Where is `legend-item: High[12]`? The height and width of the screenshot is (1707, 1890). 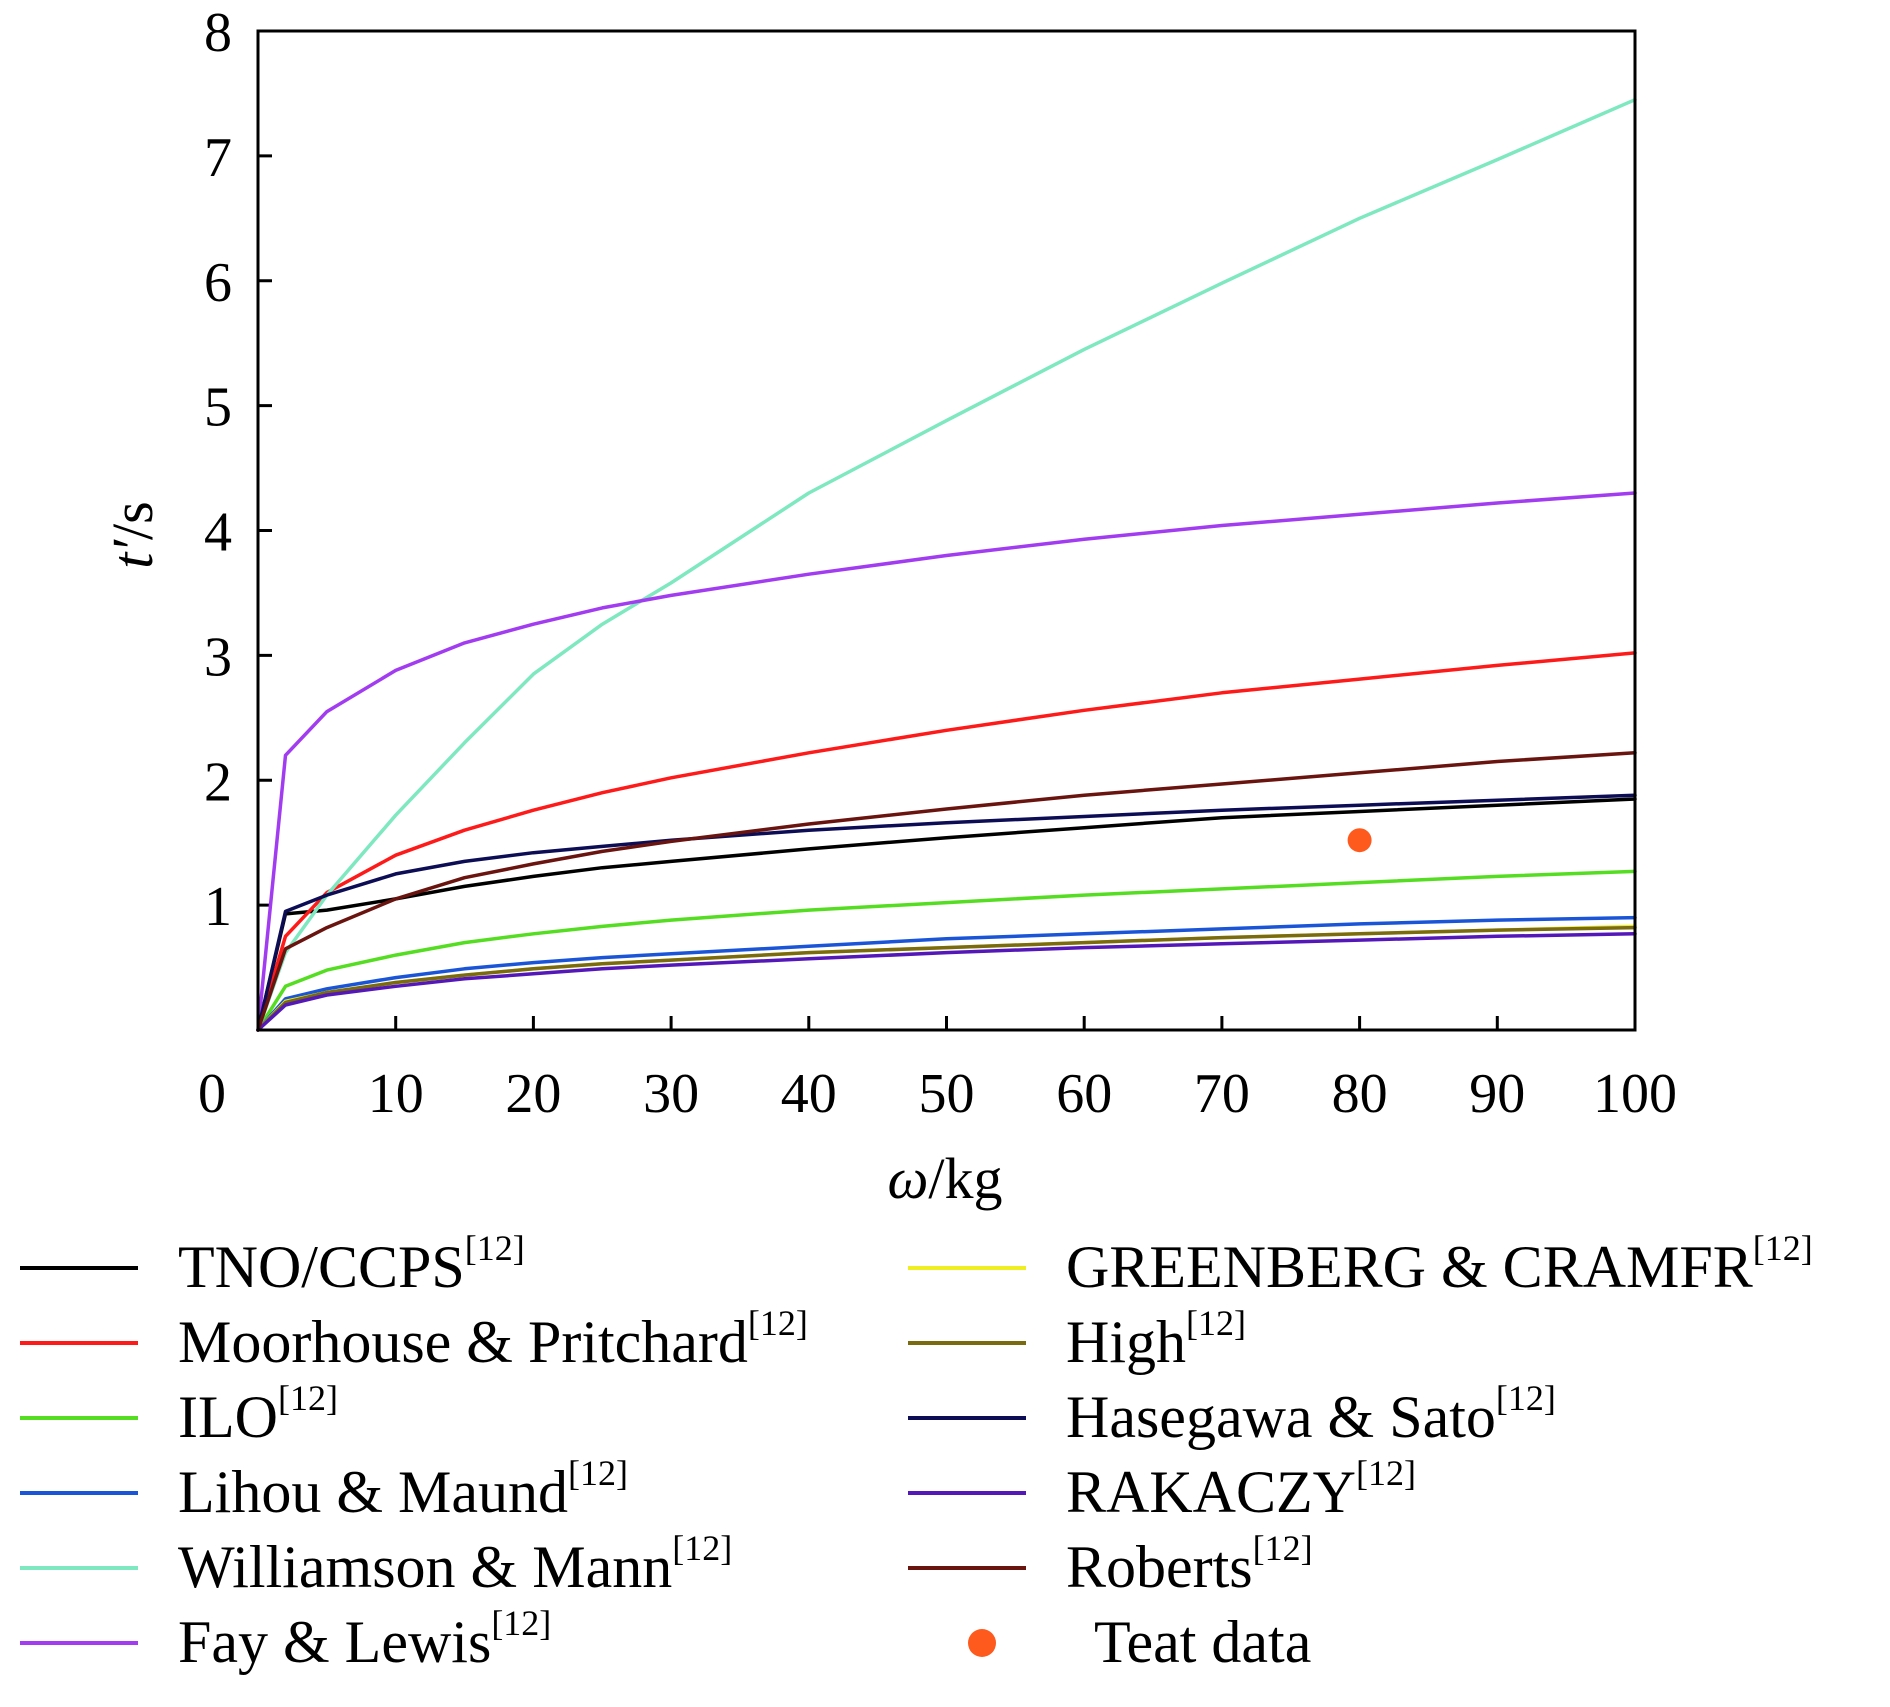
legend-item: High[12] is located at coordinates (1350, 1341).